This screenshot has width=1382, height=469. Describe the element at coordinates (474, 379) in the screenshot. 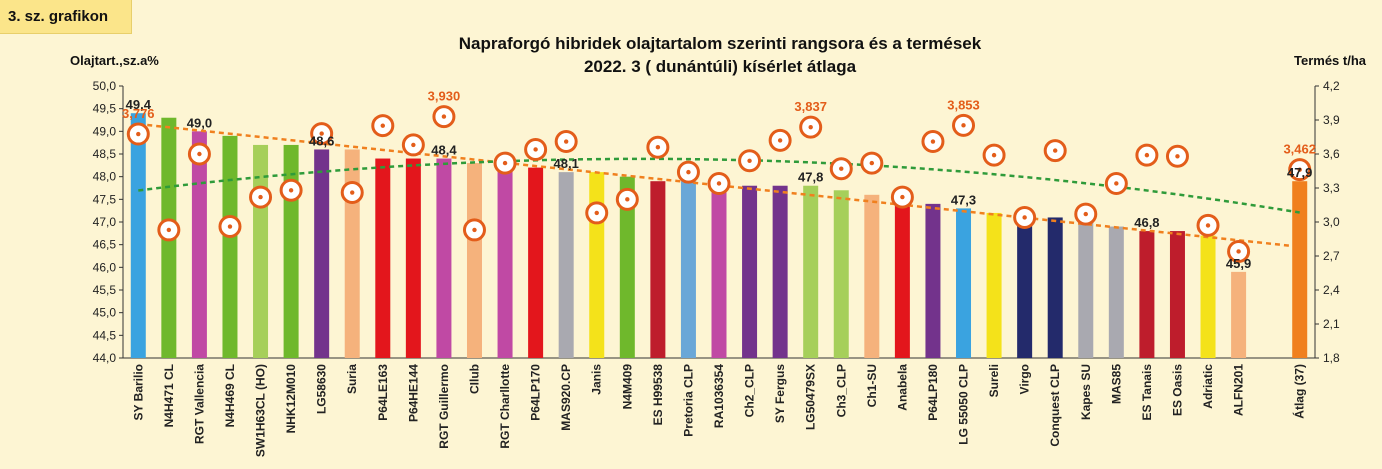

I see `category-label-12: CIlub` at that location.